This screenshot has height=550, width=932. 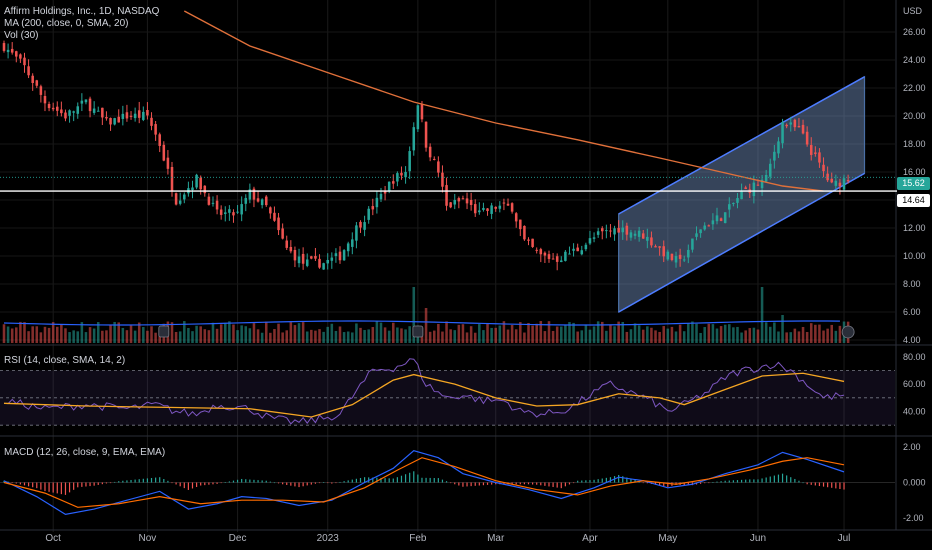 I want to click on volume-legend: Vol (30), so click(x=21, y=35).